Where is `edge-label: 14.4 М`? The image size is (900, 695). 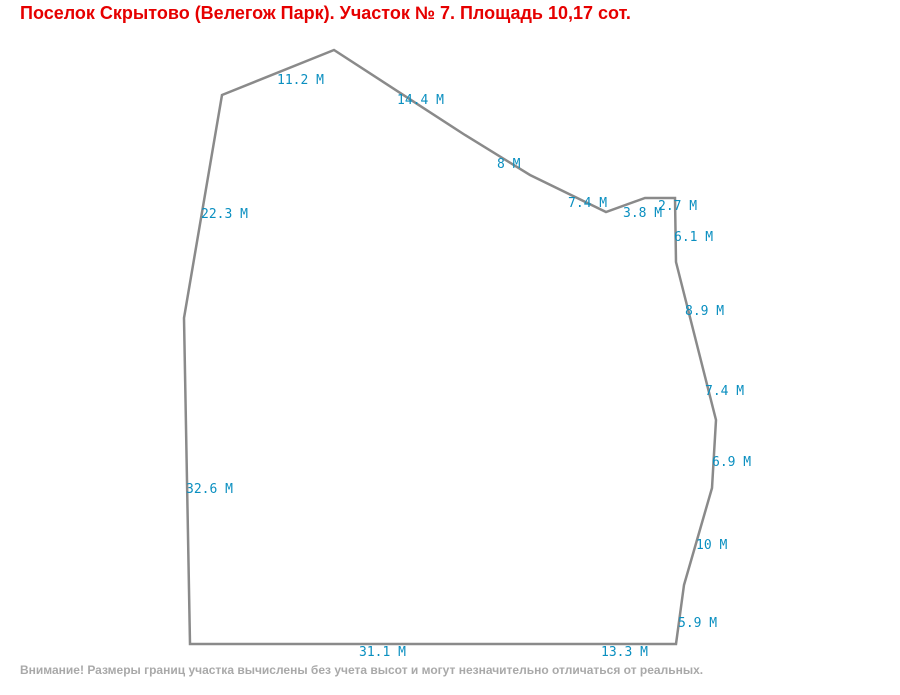 edge-label: 14.4 М is located at coordinates (420, 100).